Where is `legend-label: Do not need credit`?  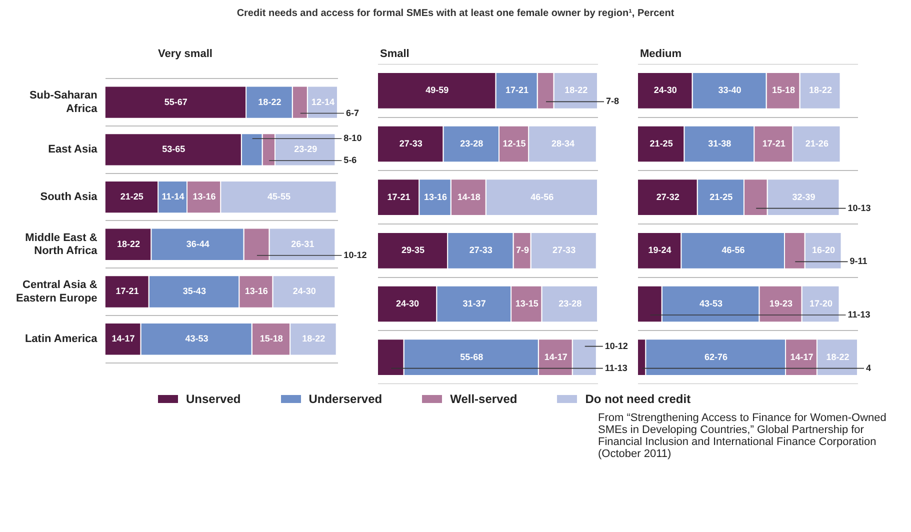
legend-label: Do not need credit is located at coordinates (637, 399).